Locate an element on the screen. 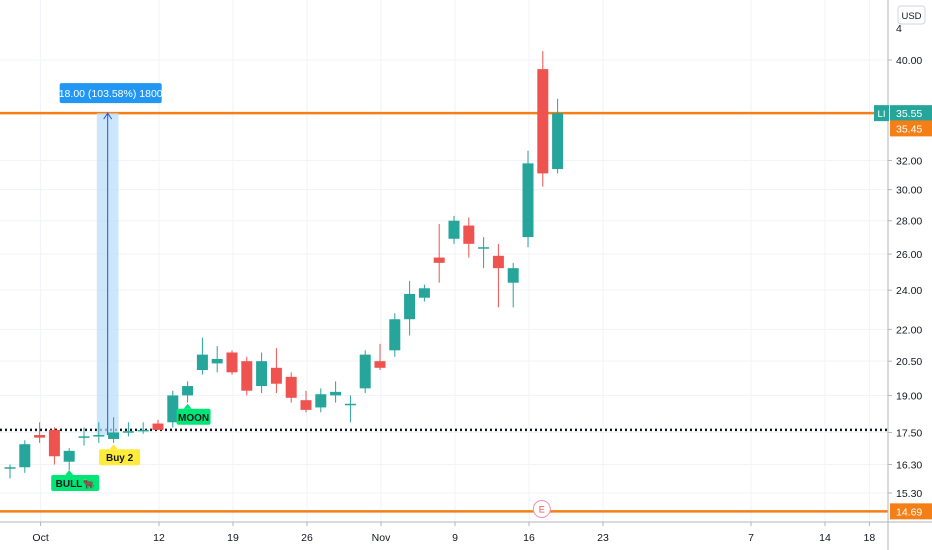 This screenshot has height=550, width=932. time-tick-label: 14 is located at coordinates (825, 538).